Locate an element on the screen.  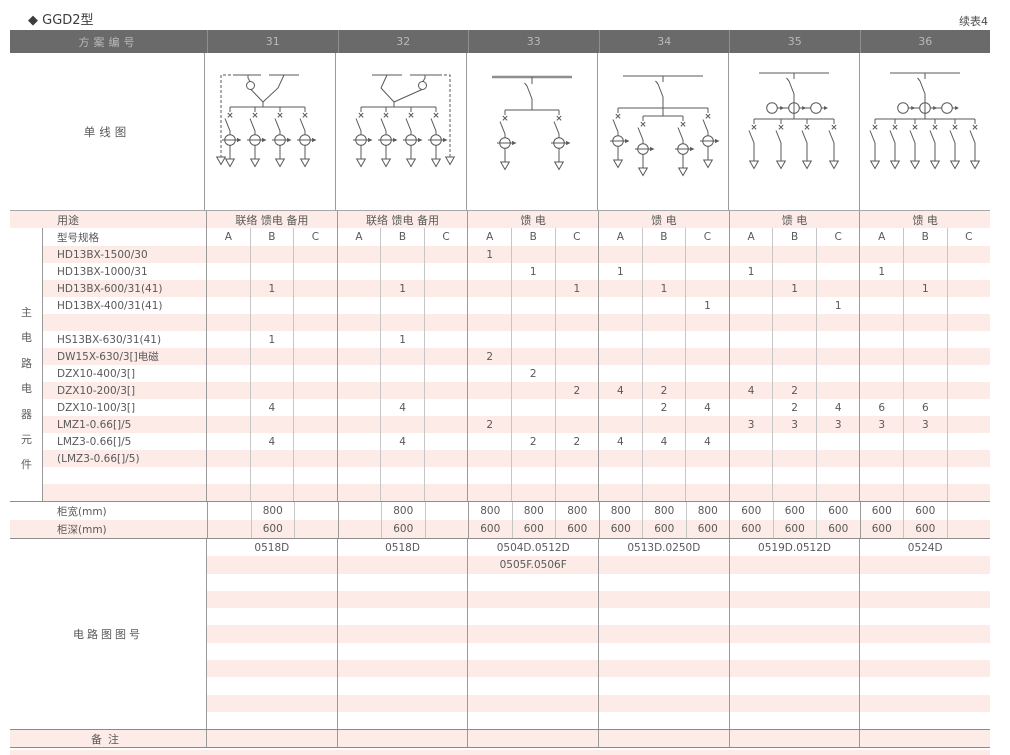
side-spacer is located at coordinates (26, 441).